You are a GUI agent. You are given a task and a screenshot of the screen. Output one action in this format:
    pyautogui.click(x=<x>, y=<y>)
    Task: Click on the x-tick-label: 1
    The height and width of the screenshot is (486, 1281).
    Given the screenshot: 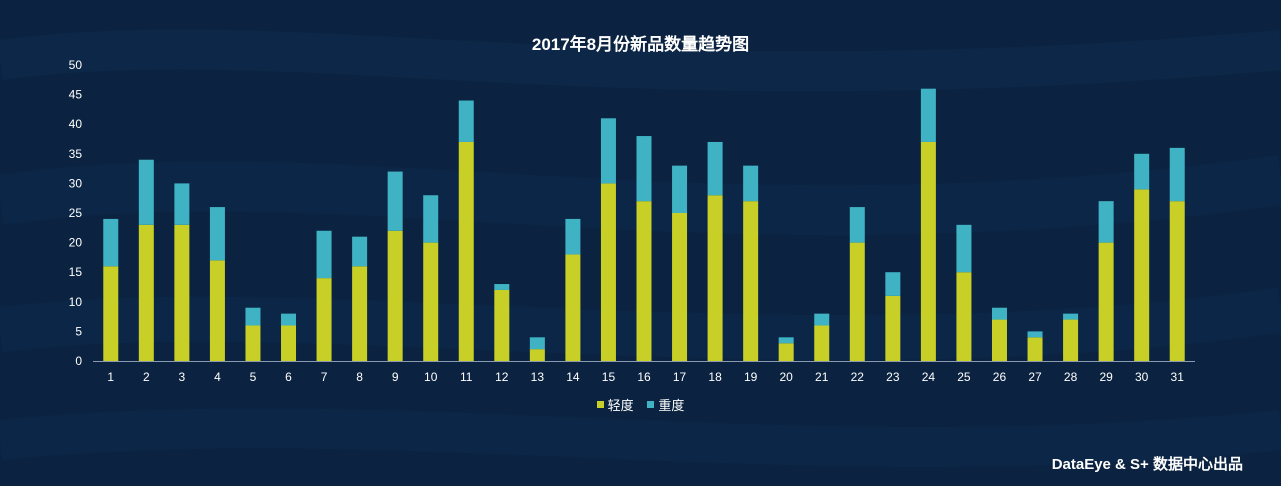 What is the action you would take?
    pyautogui.click(x=110, y=377)
    